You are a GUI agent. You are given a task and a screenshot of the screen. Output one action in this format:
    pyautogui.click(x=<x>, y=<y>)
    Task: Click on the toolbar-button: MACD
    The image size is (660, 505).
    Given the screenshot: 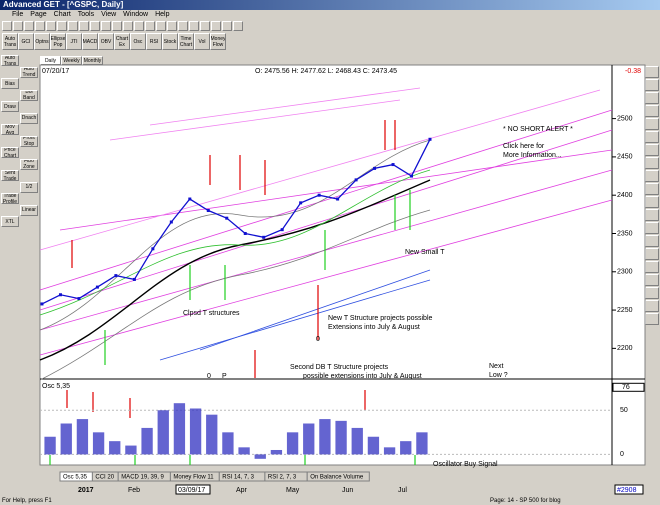 What is the action you would take?
    pyautogui.click(x=90, y=41)
    